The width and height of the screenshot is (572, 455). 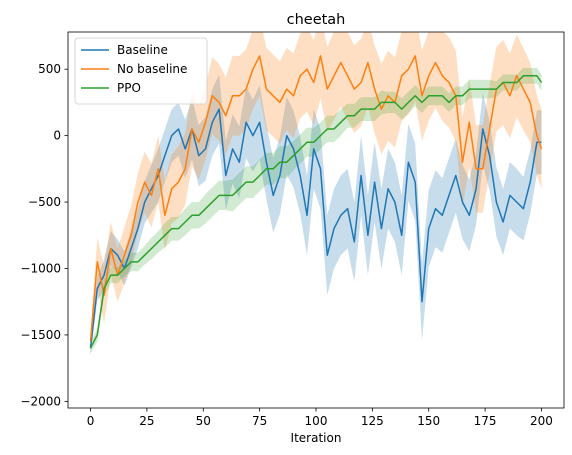 I want to click on y-tick-label: 0, so click(x=57, y=136).